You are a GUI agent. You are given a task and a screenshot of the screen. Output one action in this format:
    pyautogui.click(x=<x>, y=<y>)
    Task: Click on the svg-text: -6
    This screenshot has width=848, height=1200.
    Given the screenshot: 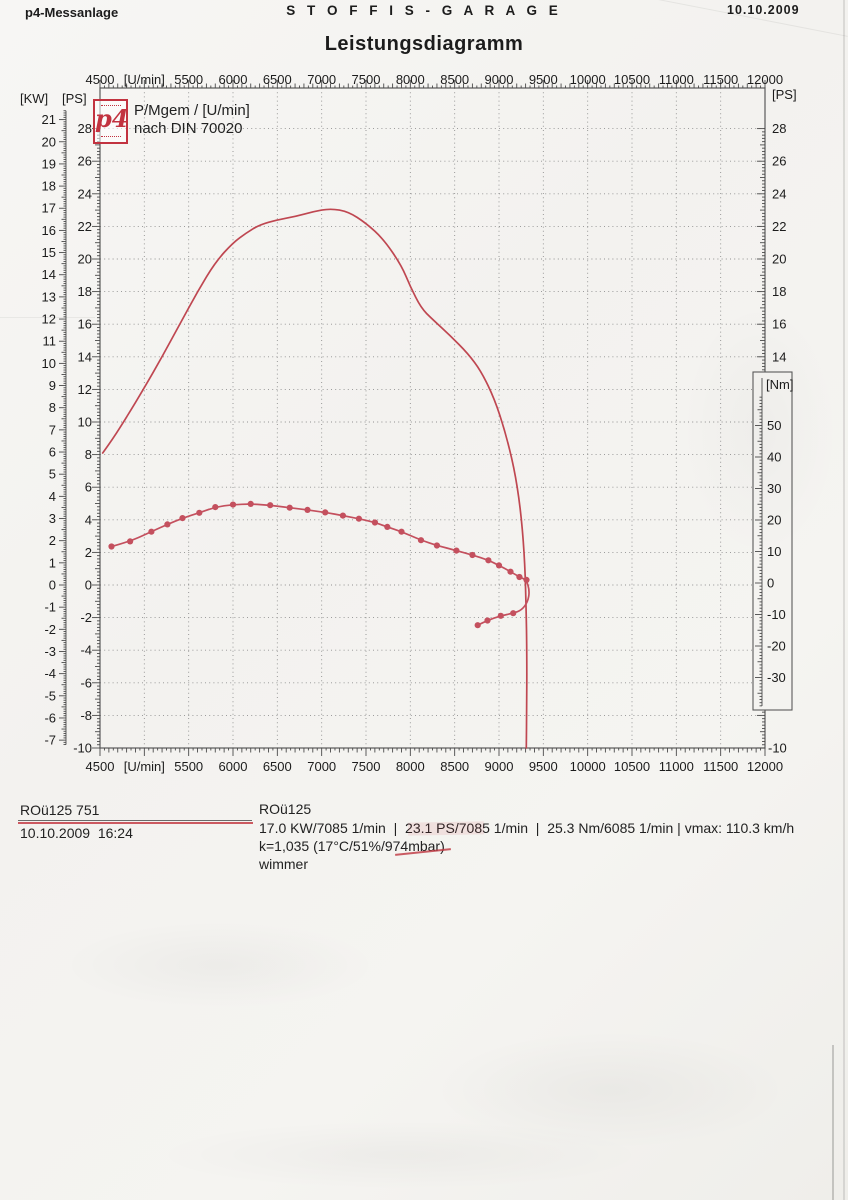 What is the action you would take?
    pyautogui.click(x=50, y=718)
    